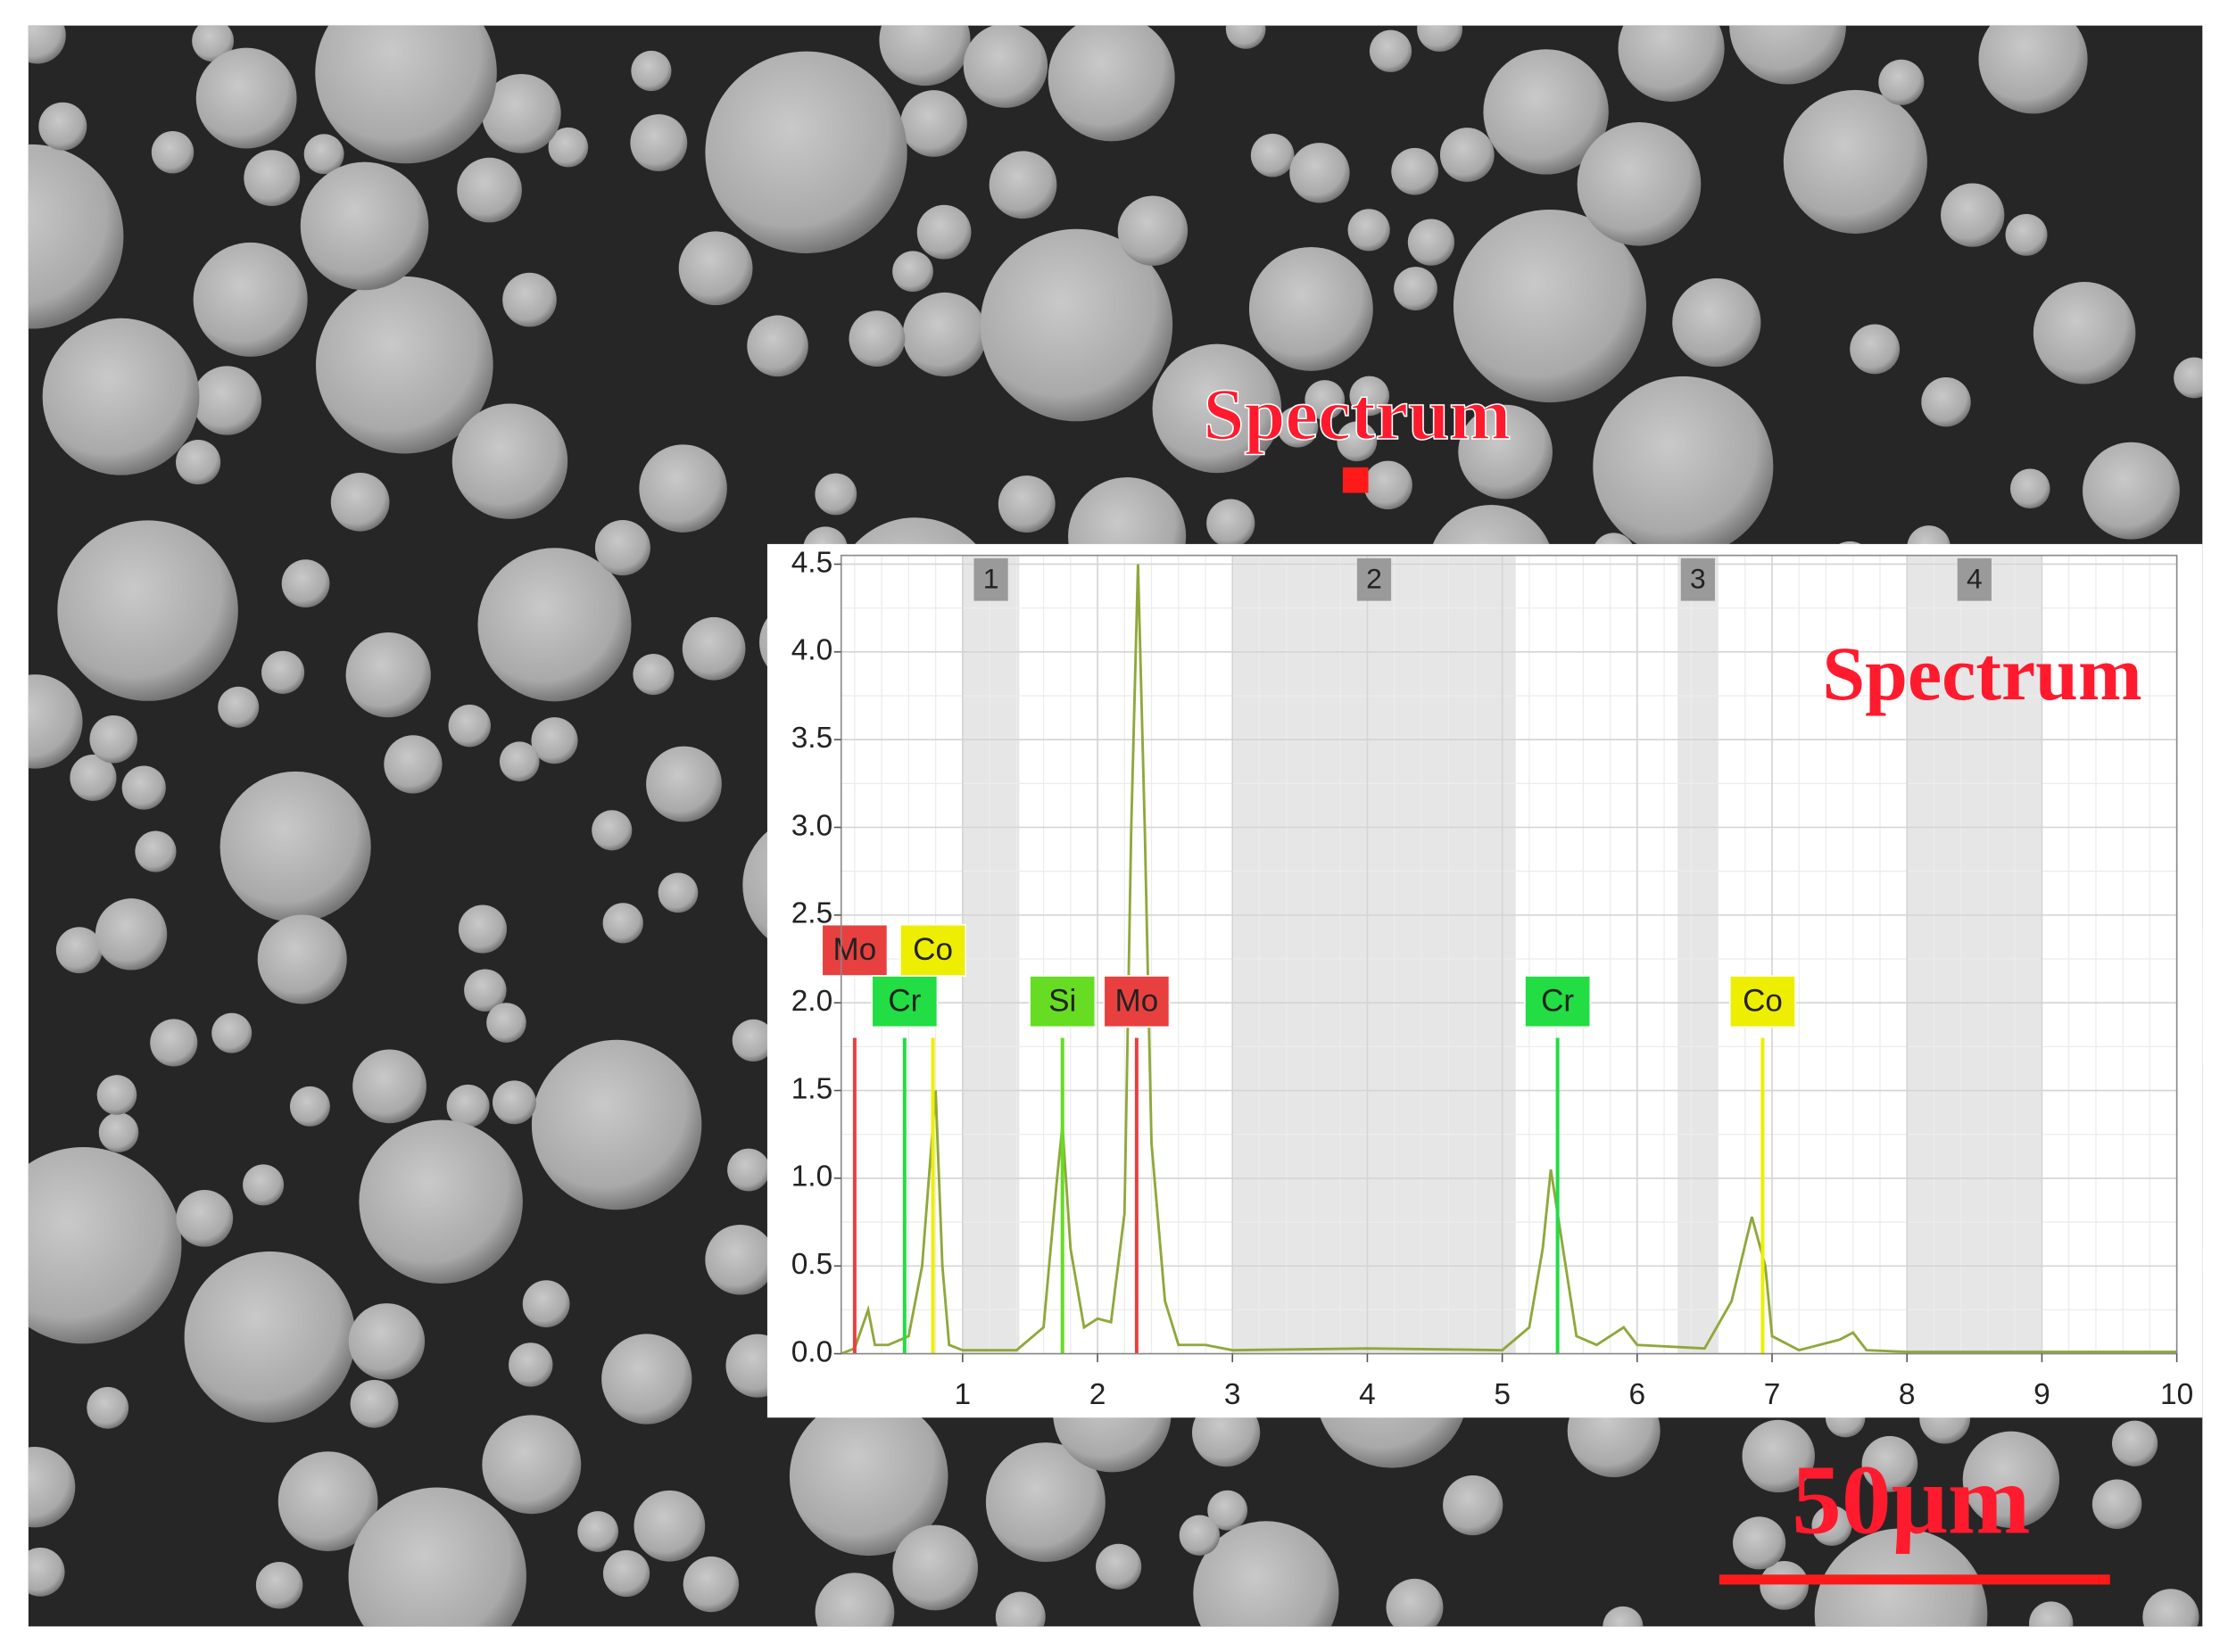  What do you see at coordinates (811, 913) in the screenshot?
I see `y-tick-label: 2.5` at bounding box center [811, 913].